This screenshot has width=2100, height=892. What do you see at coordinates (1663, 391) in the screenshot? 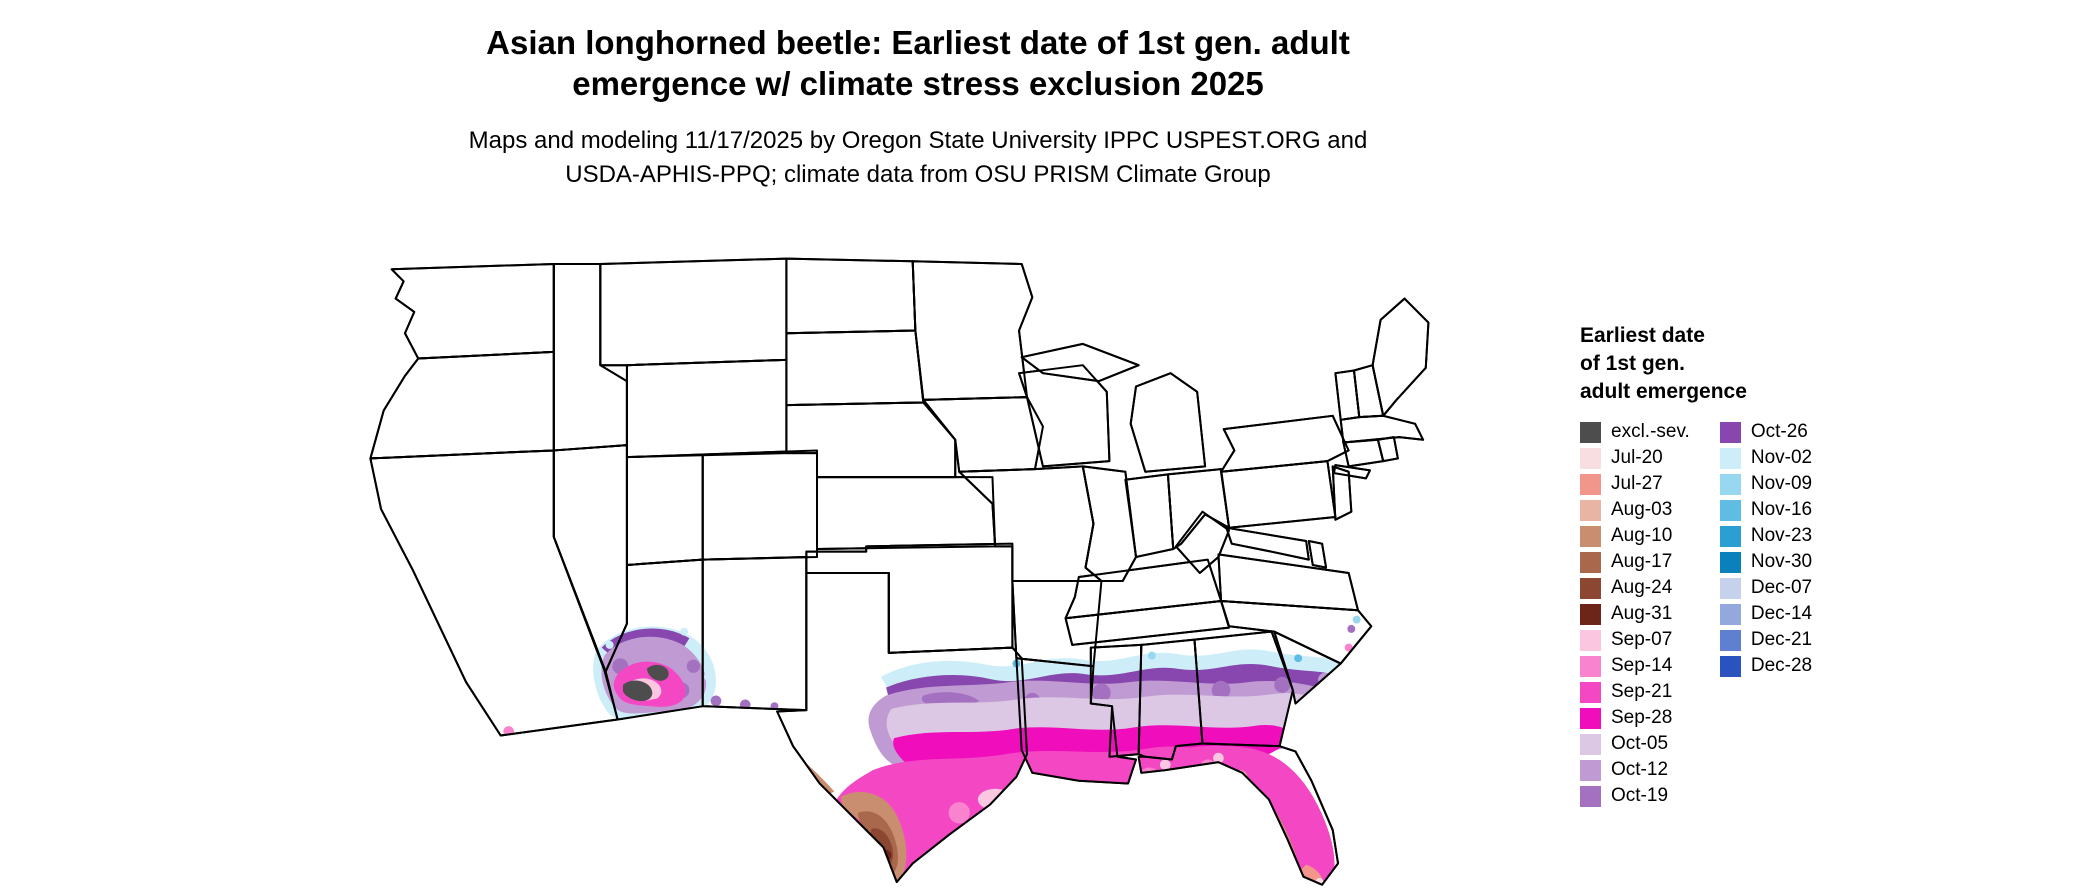
I see `legend-heading-line-3: adult emergence` at bounding box center [1663, 391].